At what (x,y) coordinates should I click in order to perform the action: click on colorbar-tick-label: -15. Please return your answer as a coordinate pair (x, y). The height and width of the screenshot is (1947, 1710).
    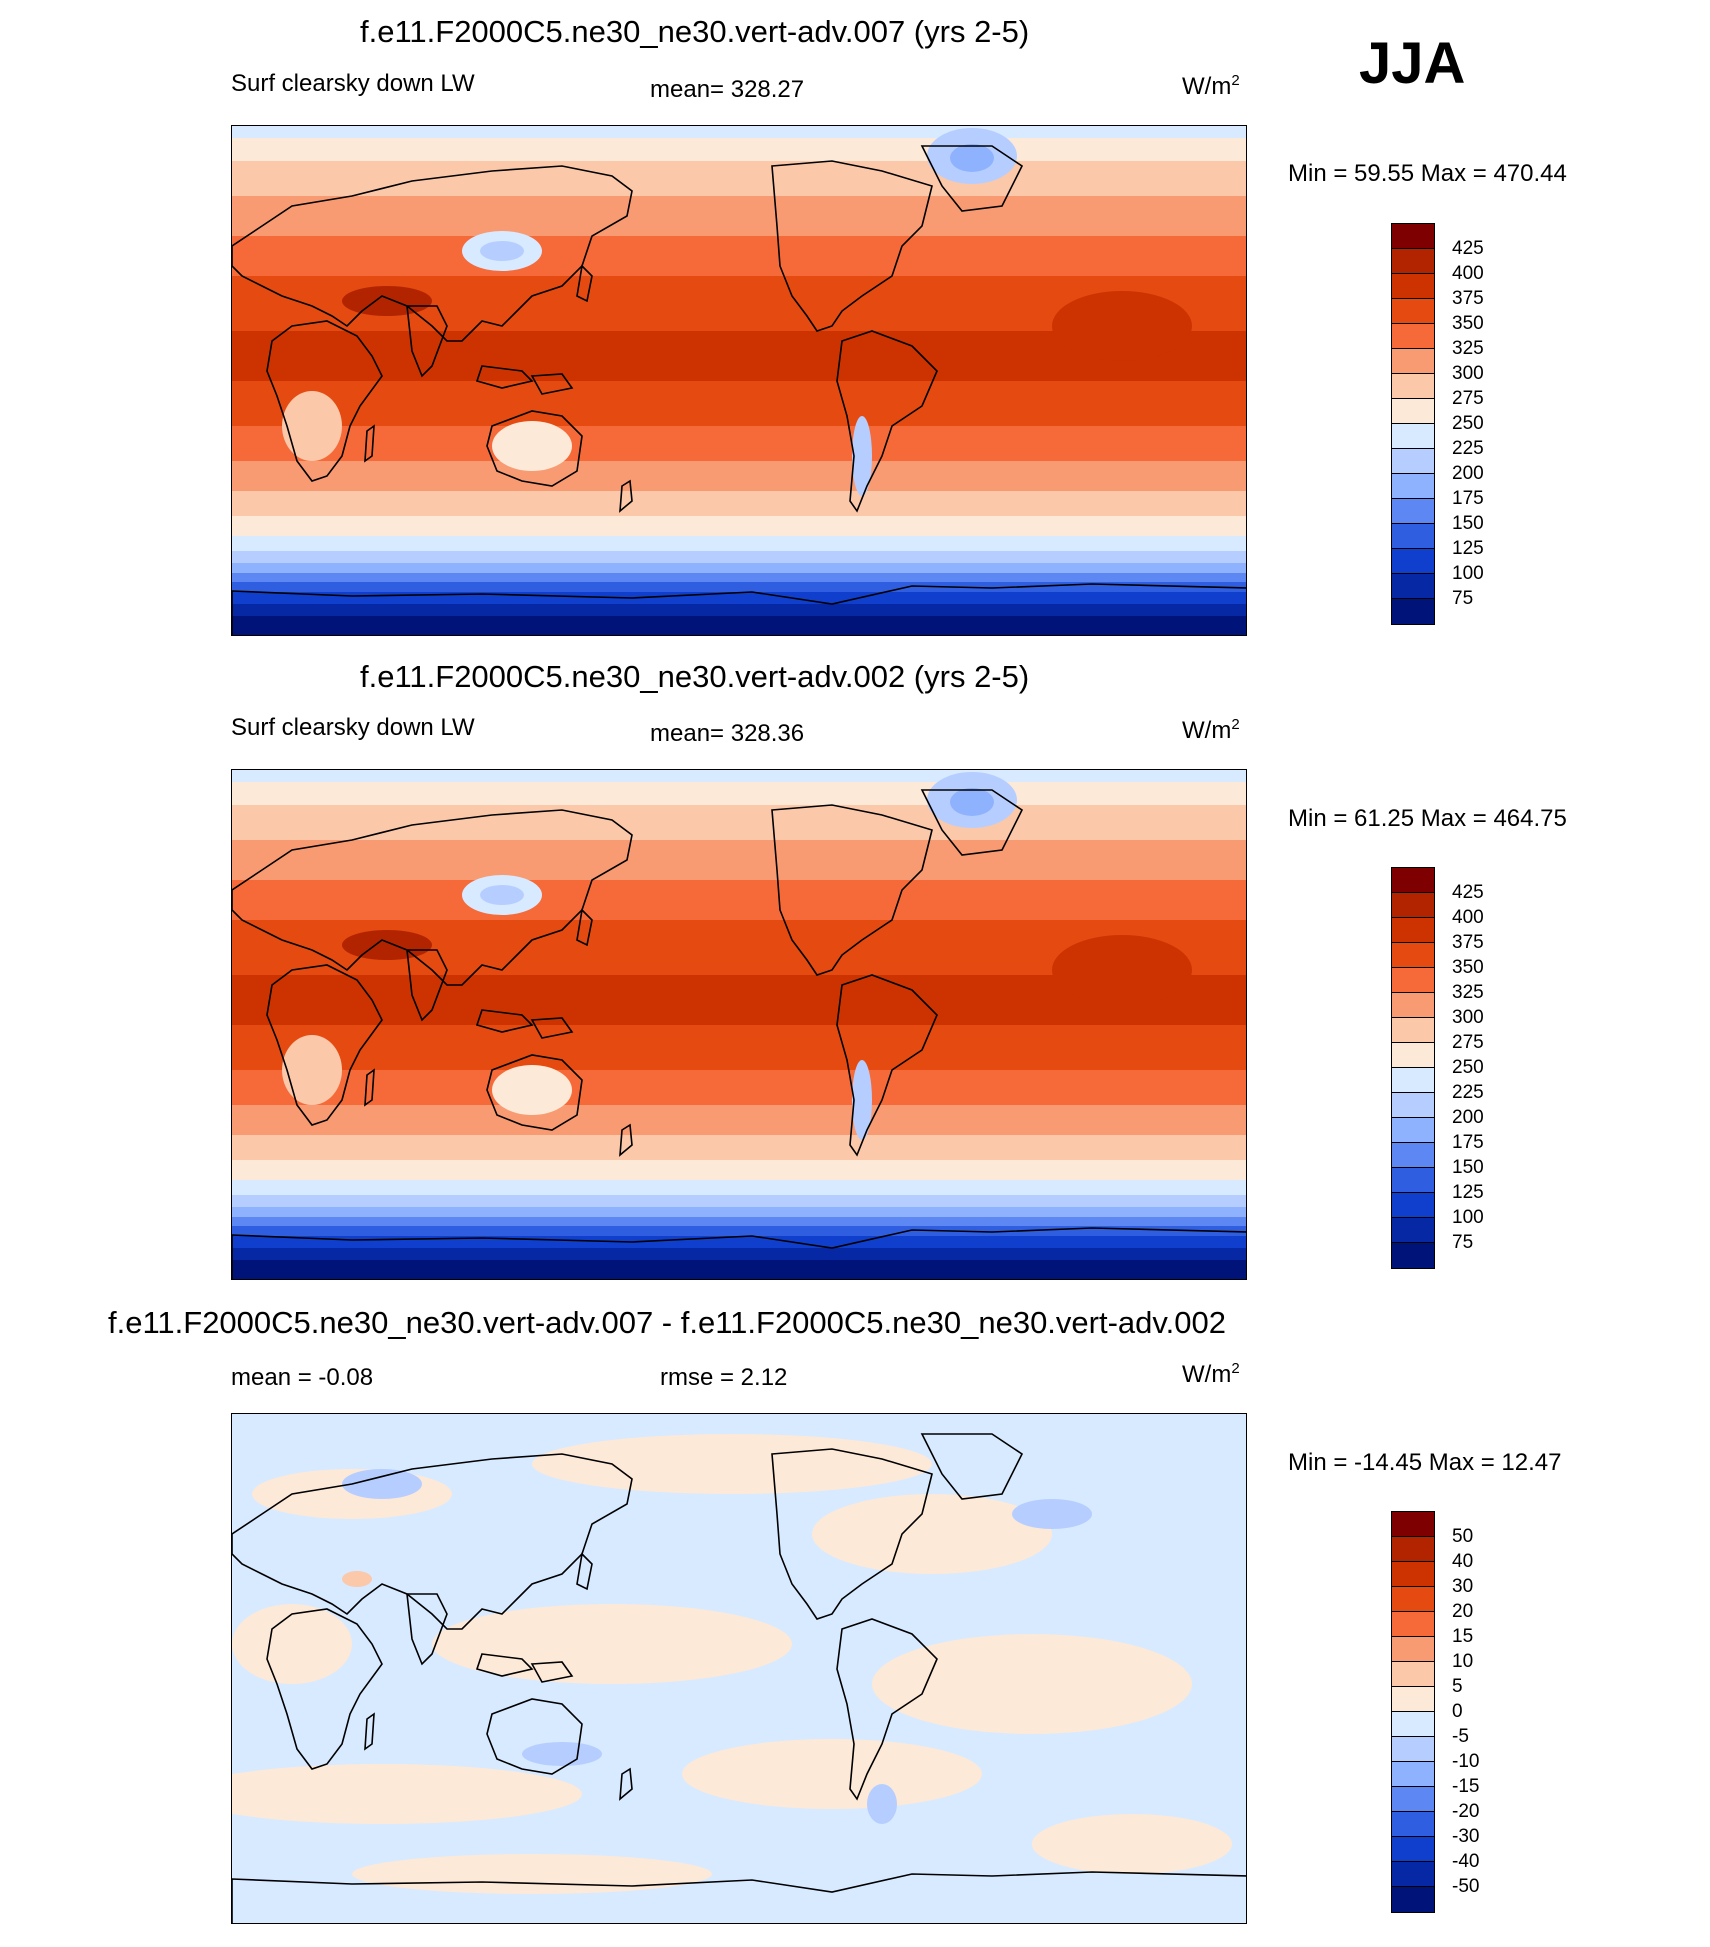
    Looking at the image, I should click on (1466, 1786).